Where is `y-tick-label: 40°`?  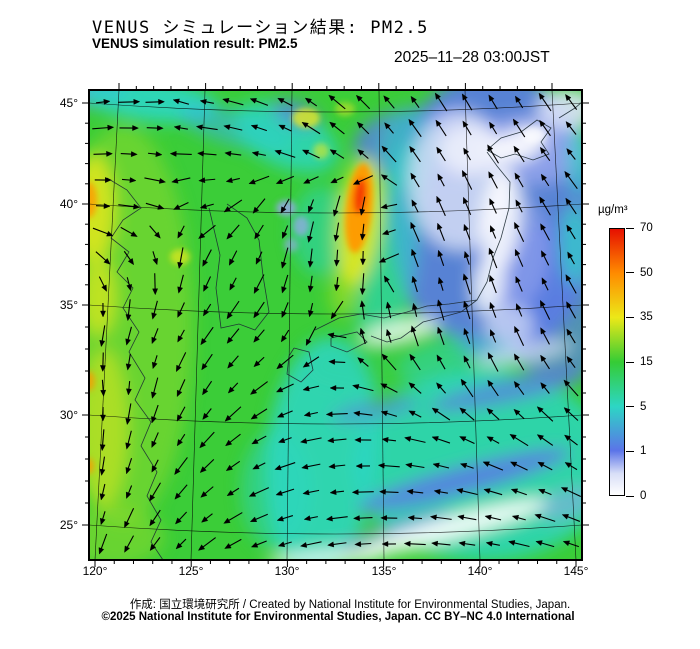 y-tick-label: 40° is located at coordinates (68, 204).